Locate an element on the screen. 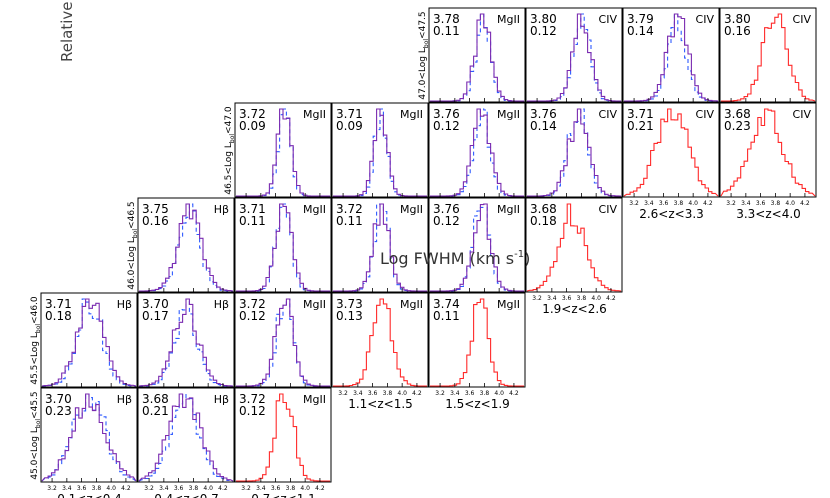 Image resolution: width=830 pixels, height=498 pixels. row-luminosity-label: 45.5<Log Lbol<46.0 is located at coordinates (36, 340).